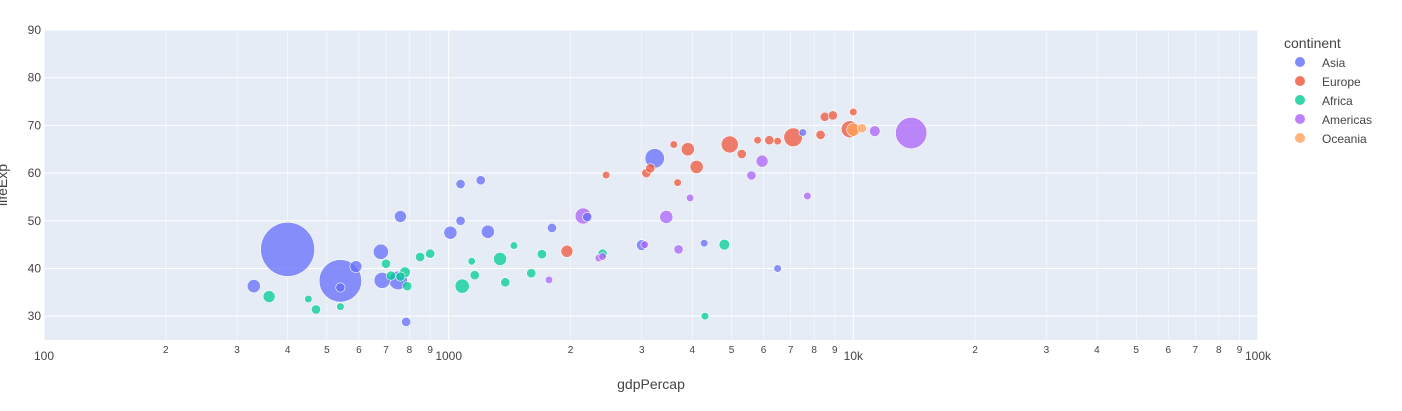 The width and height of the screenshot is (1402, 411). Describe the element at coordinates (1300, 119) in the screenshot. I see `legend-marker-americas` at that location.